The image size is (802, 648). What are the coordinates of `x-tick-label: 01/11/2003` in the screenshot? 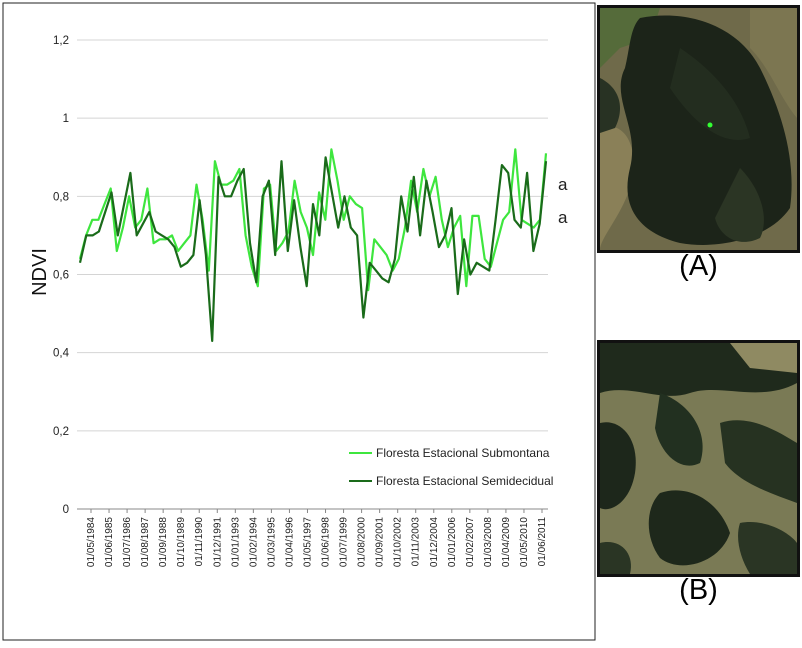 It's located at (416, 542).